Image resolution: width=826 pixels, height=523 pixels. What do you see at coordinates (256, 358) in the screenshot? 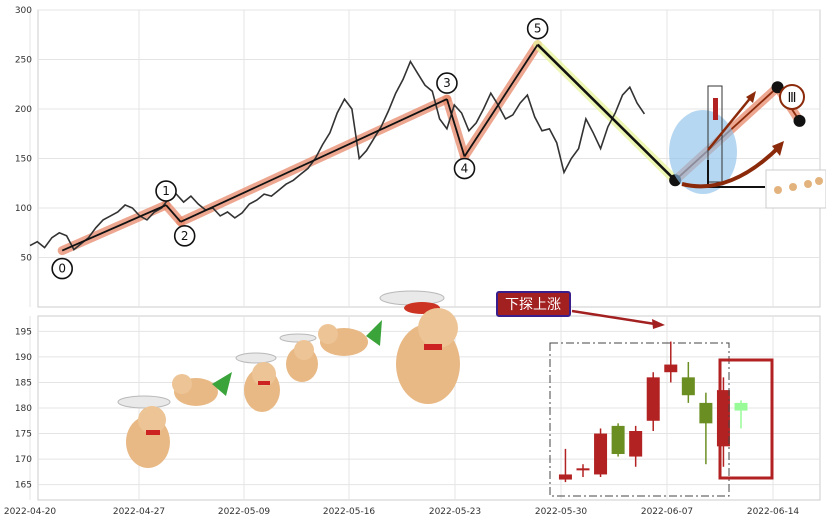
I see `puppy-3-propeller` at bounding box center [256, 358].